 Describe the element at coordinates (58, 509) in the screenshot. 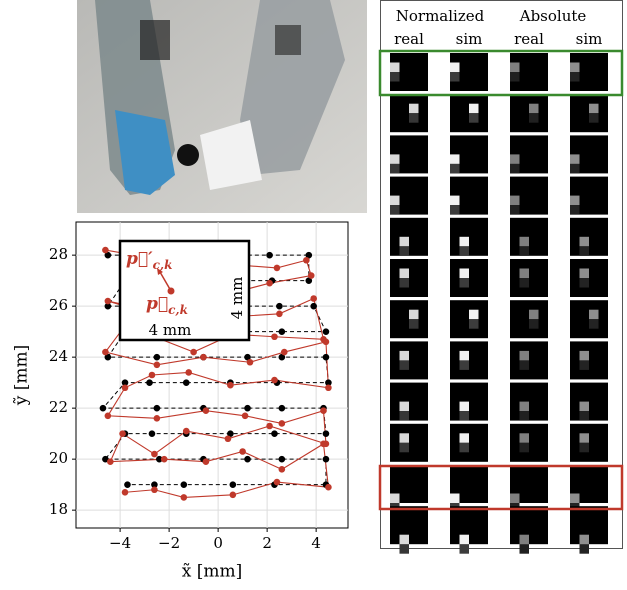

I see `y-tick-label: 18` at that location.